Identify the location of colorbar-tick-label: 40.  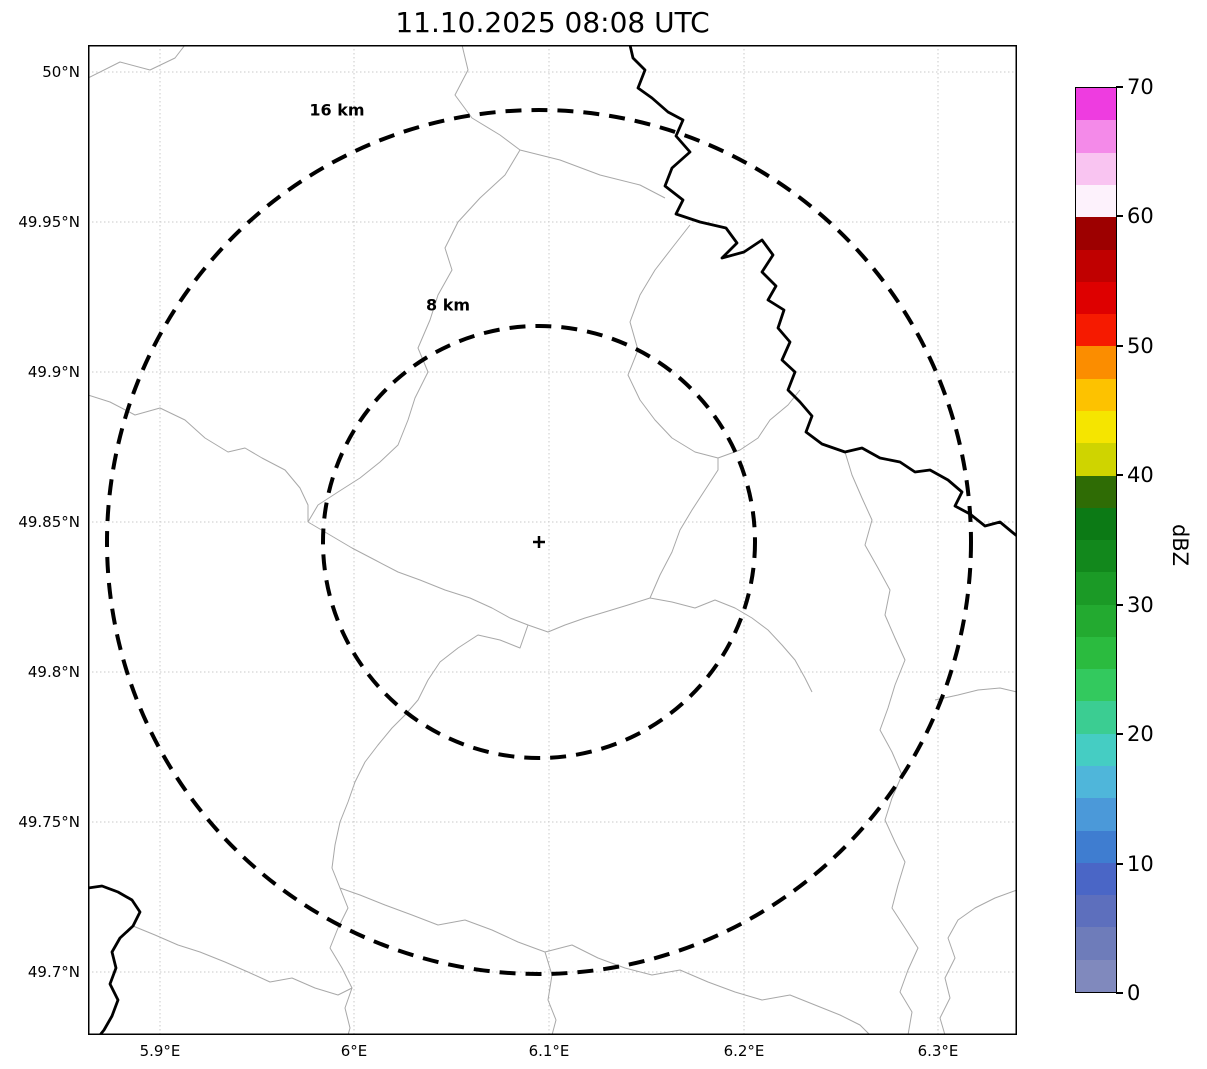
(1140, 475).